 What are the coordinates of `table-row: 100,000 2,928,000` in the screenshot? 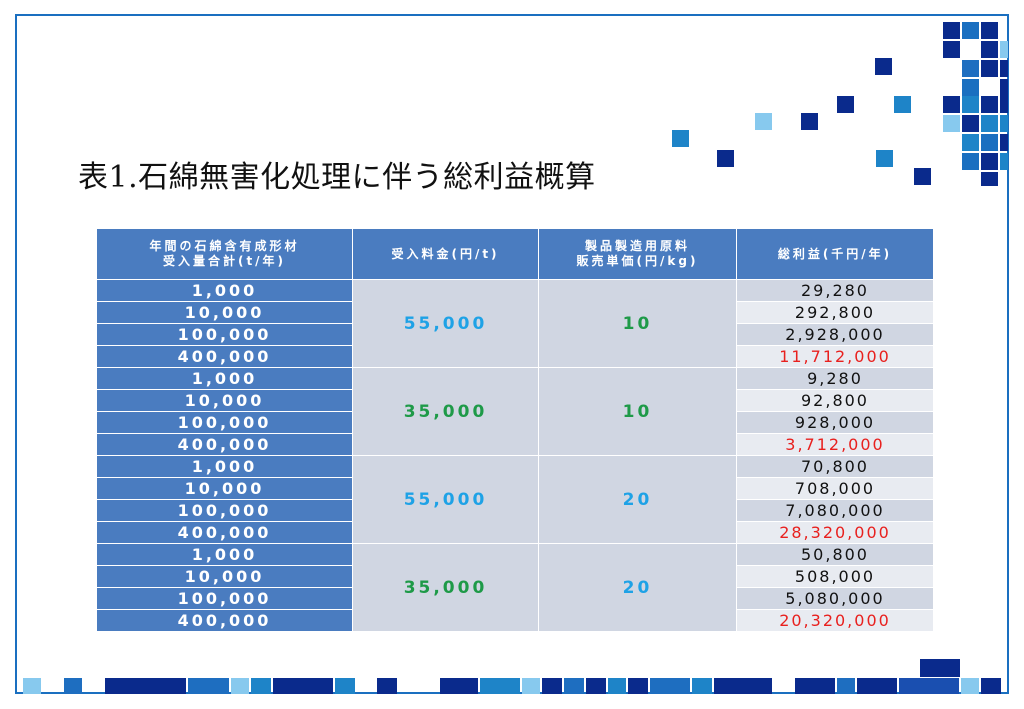 It's located at (515, 334).